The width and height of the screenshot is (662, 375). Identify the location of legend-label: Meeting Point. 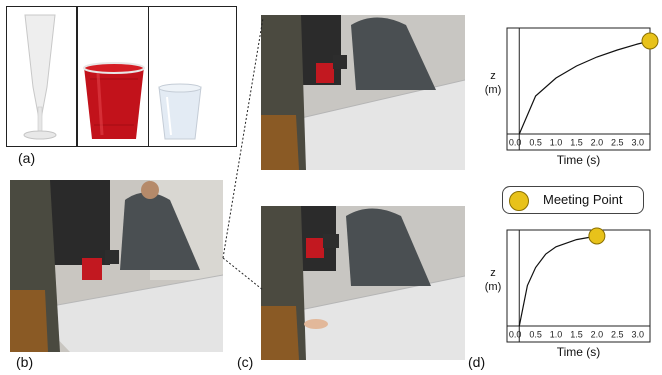
(583, 199).